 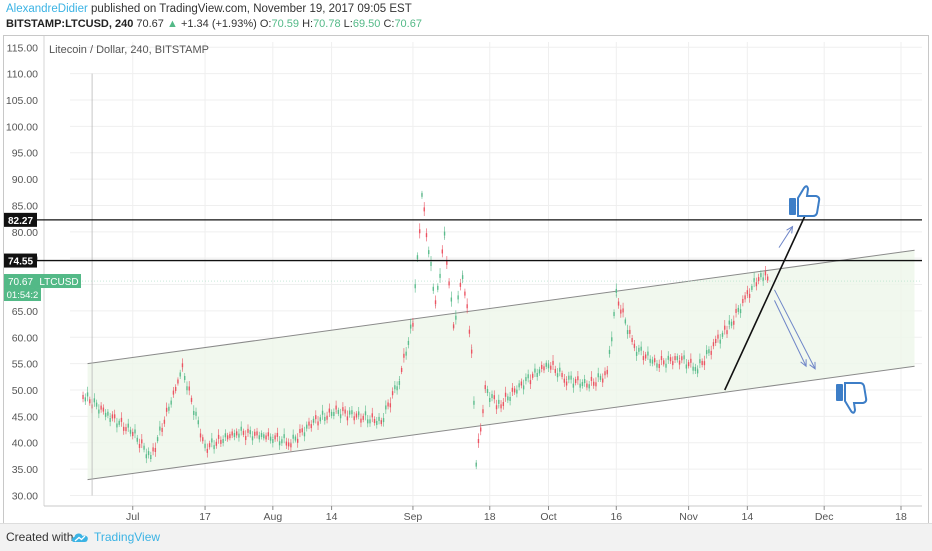 What do you see at coordinates (852, 398) in the screenshot?
I see `thumbs-down-icon` at bounding box center [852, 398].